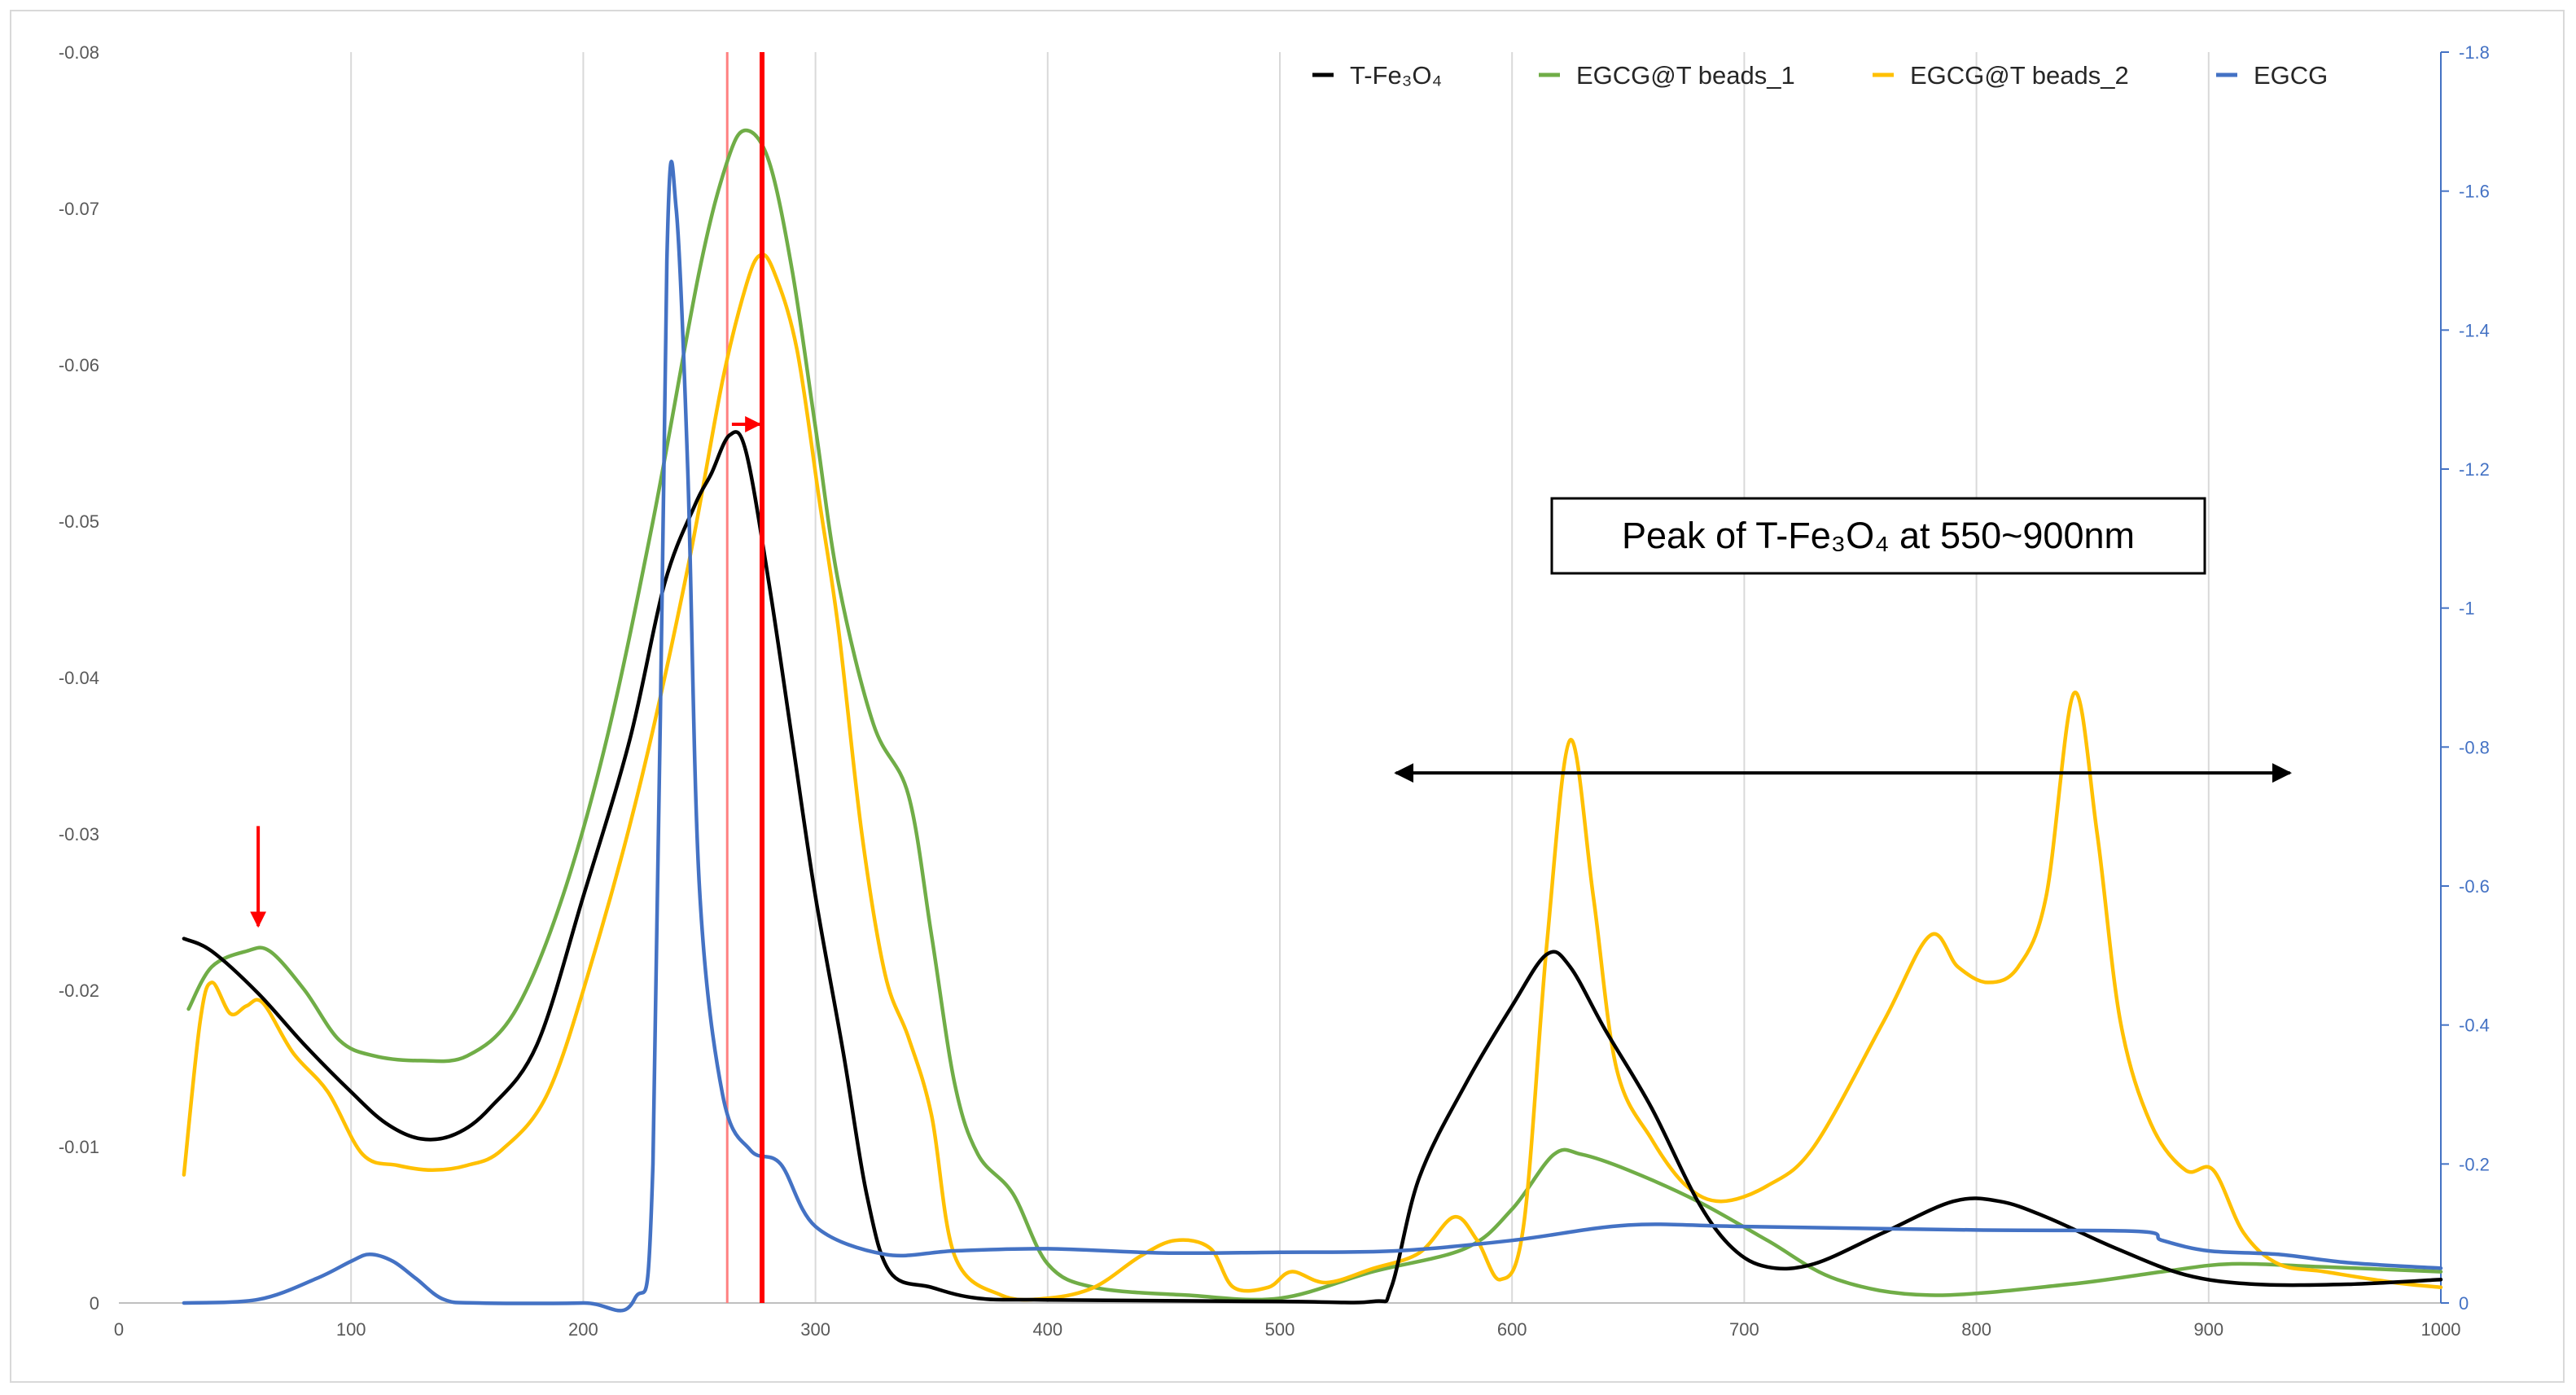 The height and width of the screenshot is (1395, 2576). Describe the element at coordinates (94, 1303) in the screenshot. I see `y-left-tick-label: 0` at that location.